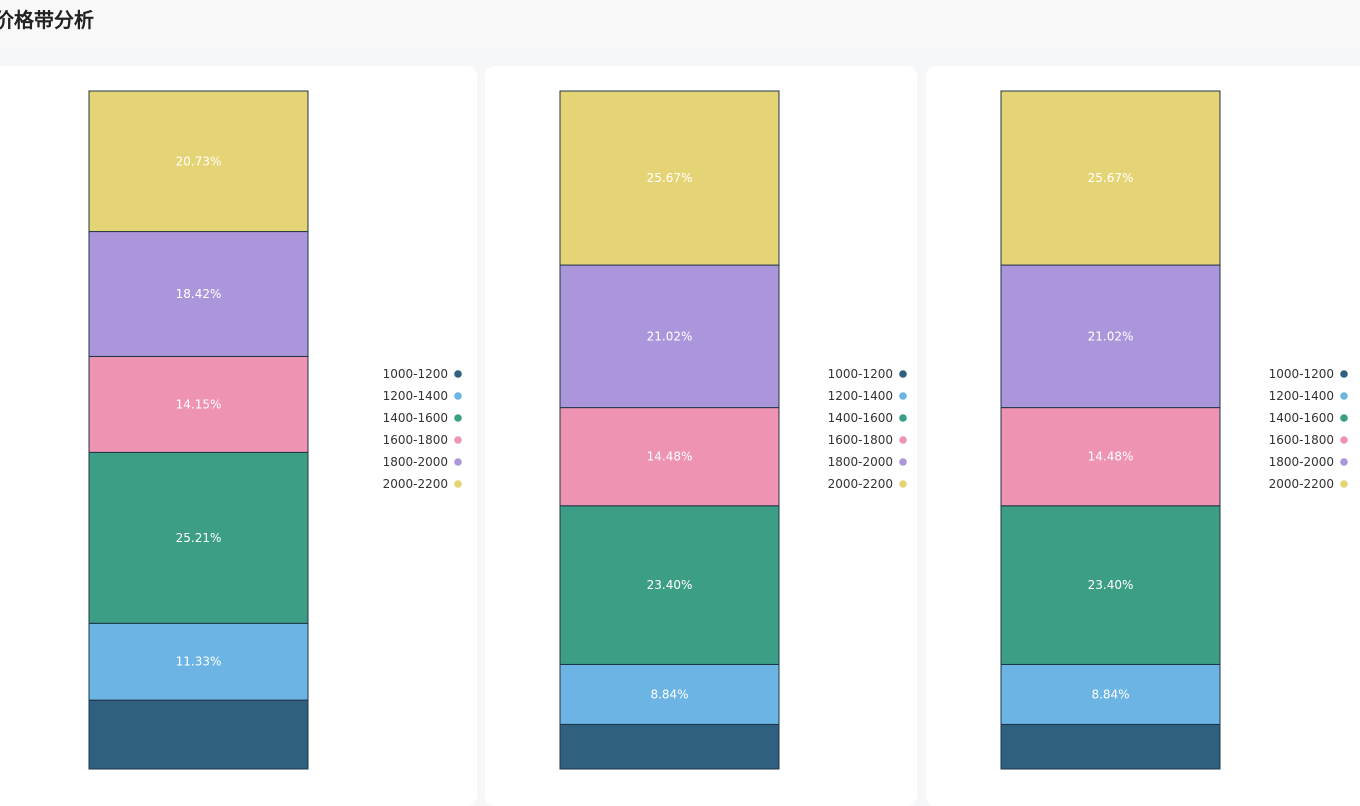 Image resolution: width=1360 pixels, height=806 pixels. What do you see at coordinates (47, 20) in the screenshot?
I see `page-title: 价格带分析` at bounding box center [47, 20].